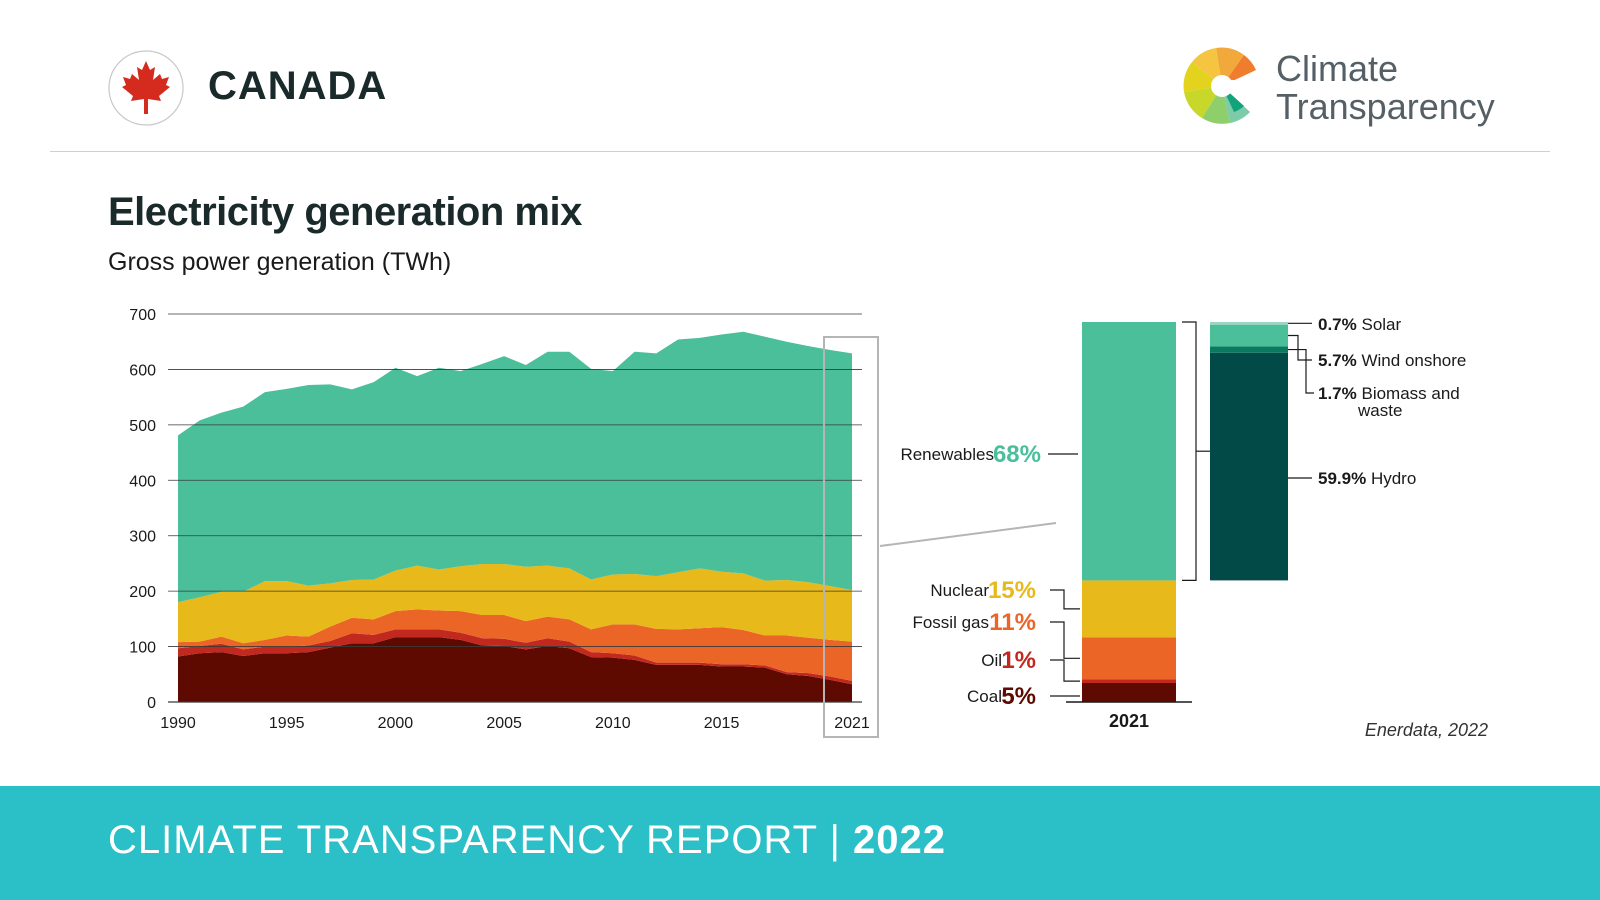 The width and height of the screenshot is (1600, 900). I want to click on share-pct-fossil-gas: 11%, so click(1012, 622).